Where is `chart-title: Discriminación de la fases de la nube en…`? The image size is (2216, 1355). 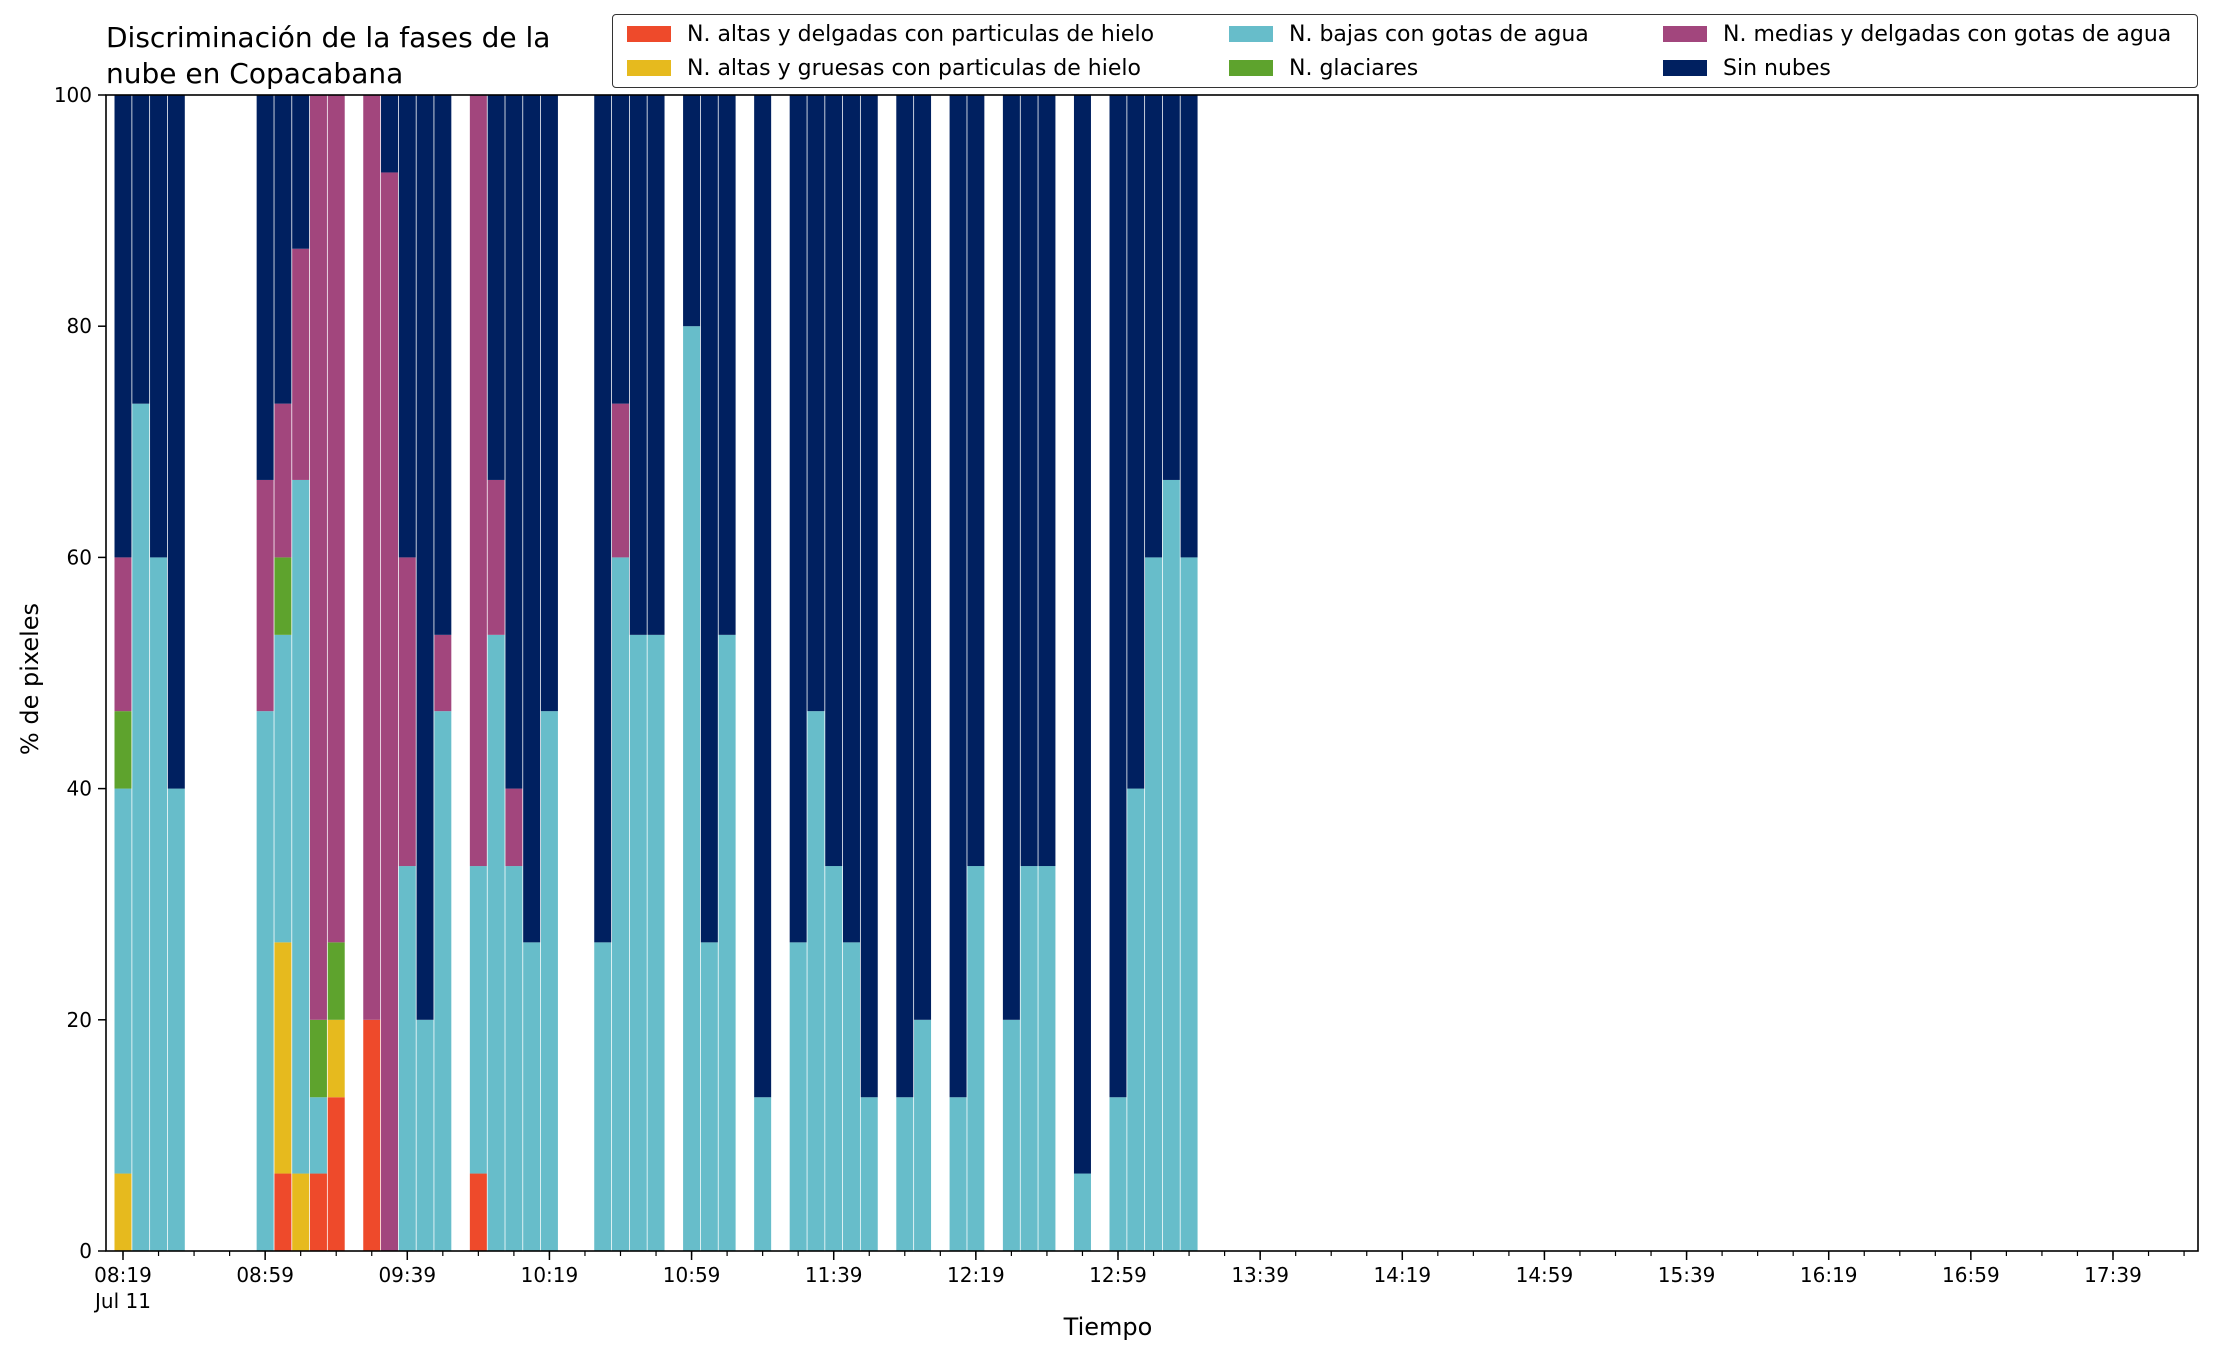
chart-title: Discriminación de la fases de la nube en… is located at coordinates (328, 56).